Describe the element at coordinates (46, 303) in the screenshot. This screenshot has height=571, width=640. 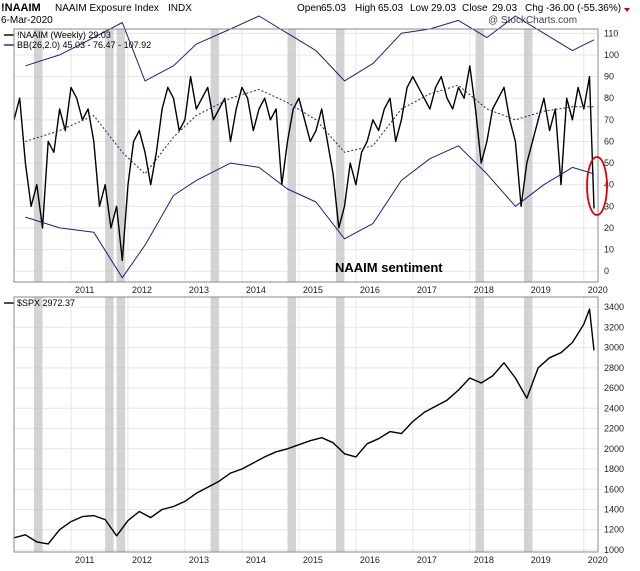
I see `legend-entry: $SPX 2972.37` at that location.